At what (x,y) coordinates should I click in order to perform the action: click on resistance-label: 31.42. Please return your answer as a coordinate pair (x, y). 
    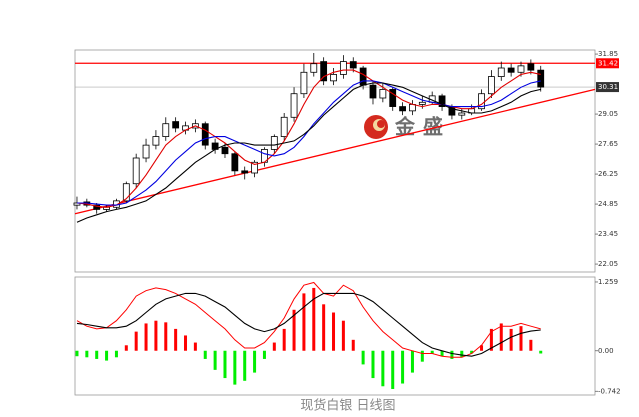
    Looking at the image, I should click on (608, 63).